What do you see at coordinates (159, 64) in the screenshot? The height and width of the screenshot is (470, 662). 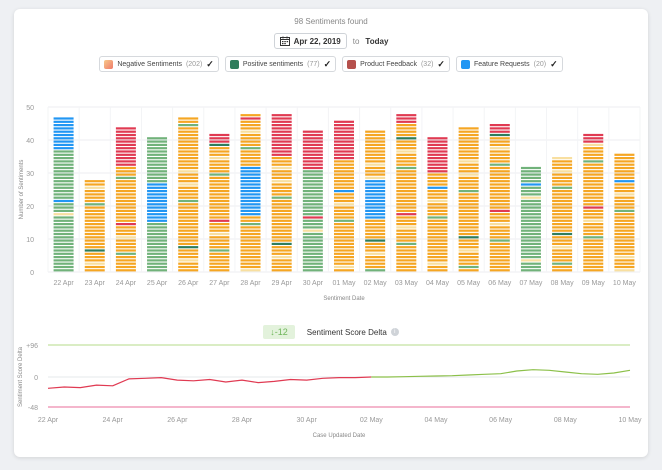 I see `legend-negative: Negative Sentiments (202) ✓` at bounding box center [159, 64].